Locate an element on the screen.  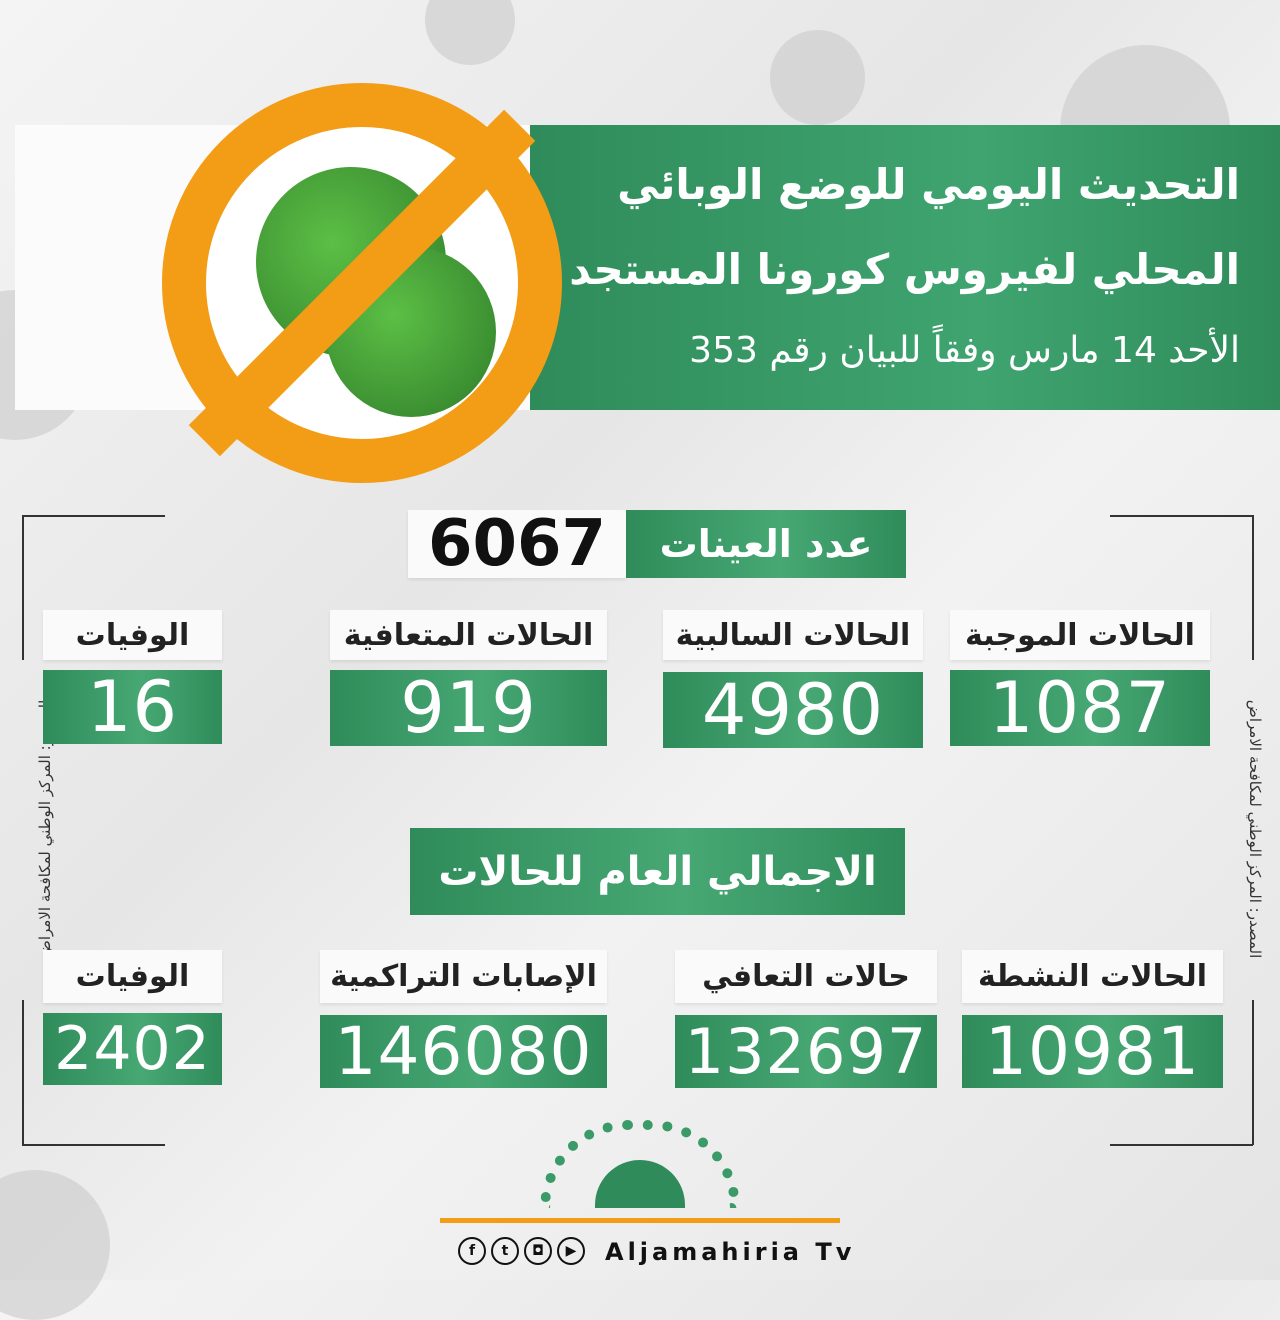
page-title-line2: المحلي لفيروس كورونا المستجد is located at coordinates (904, 269).